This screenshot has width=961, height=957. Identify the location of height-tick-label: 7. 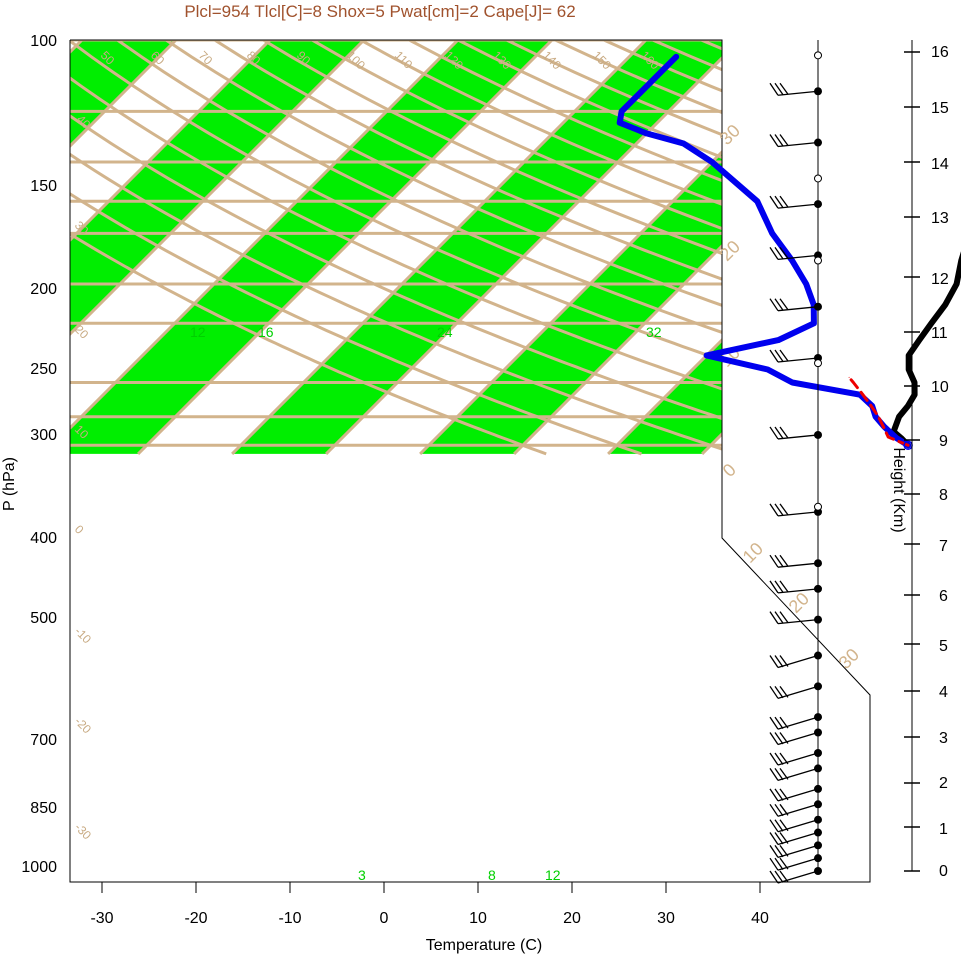
(943, 546).